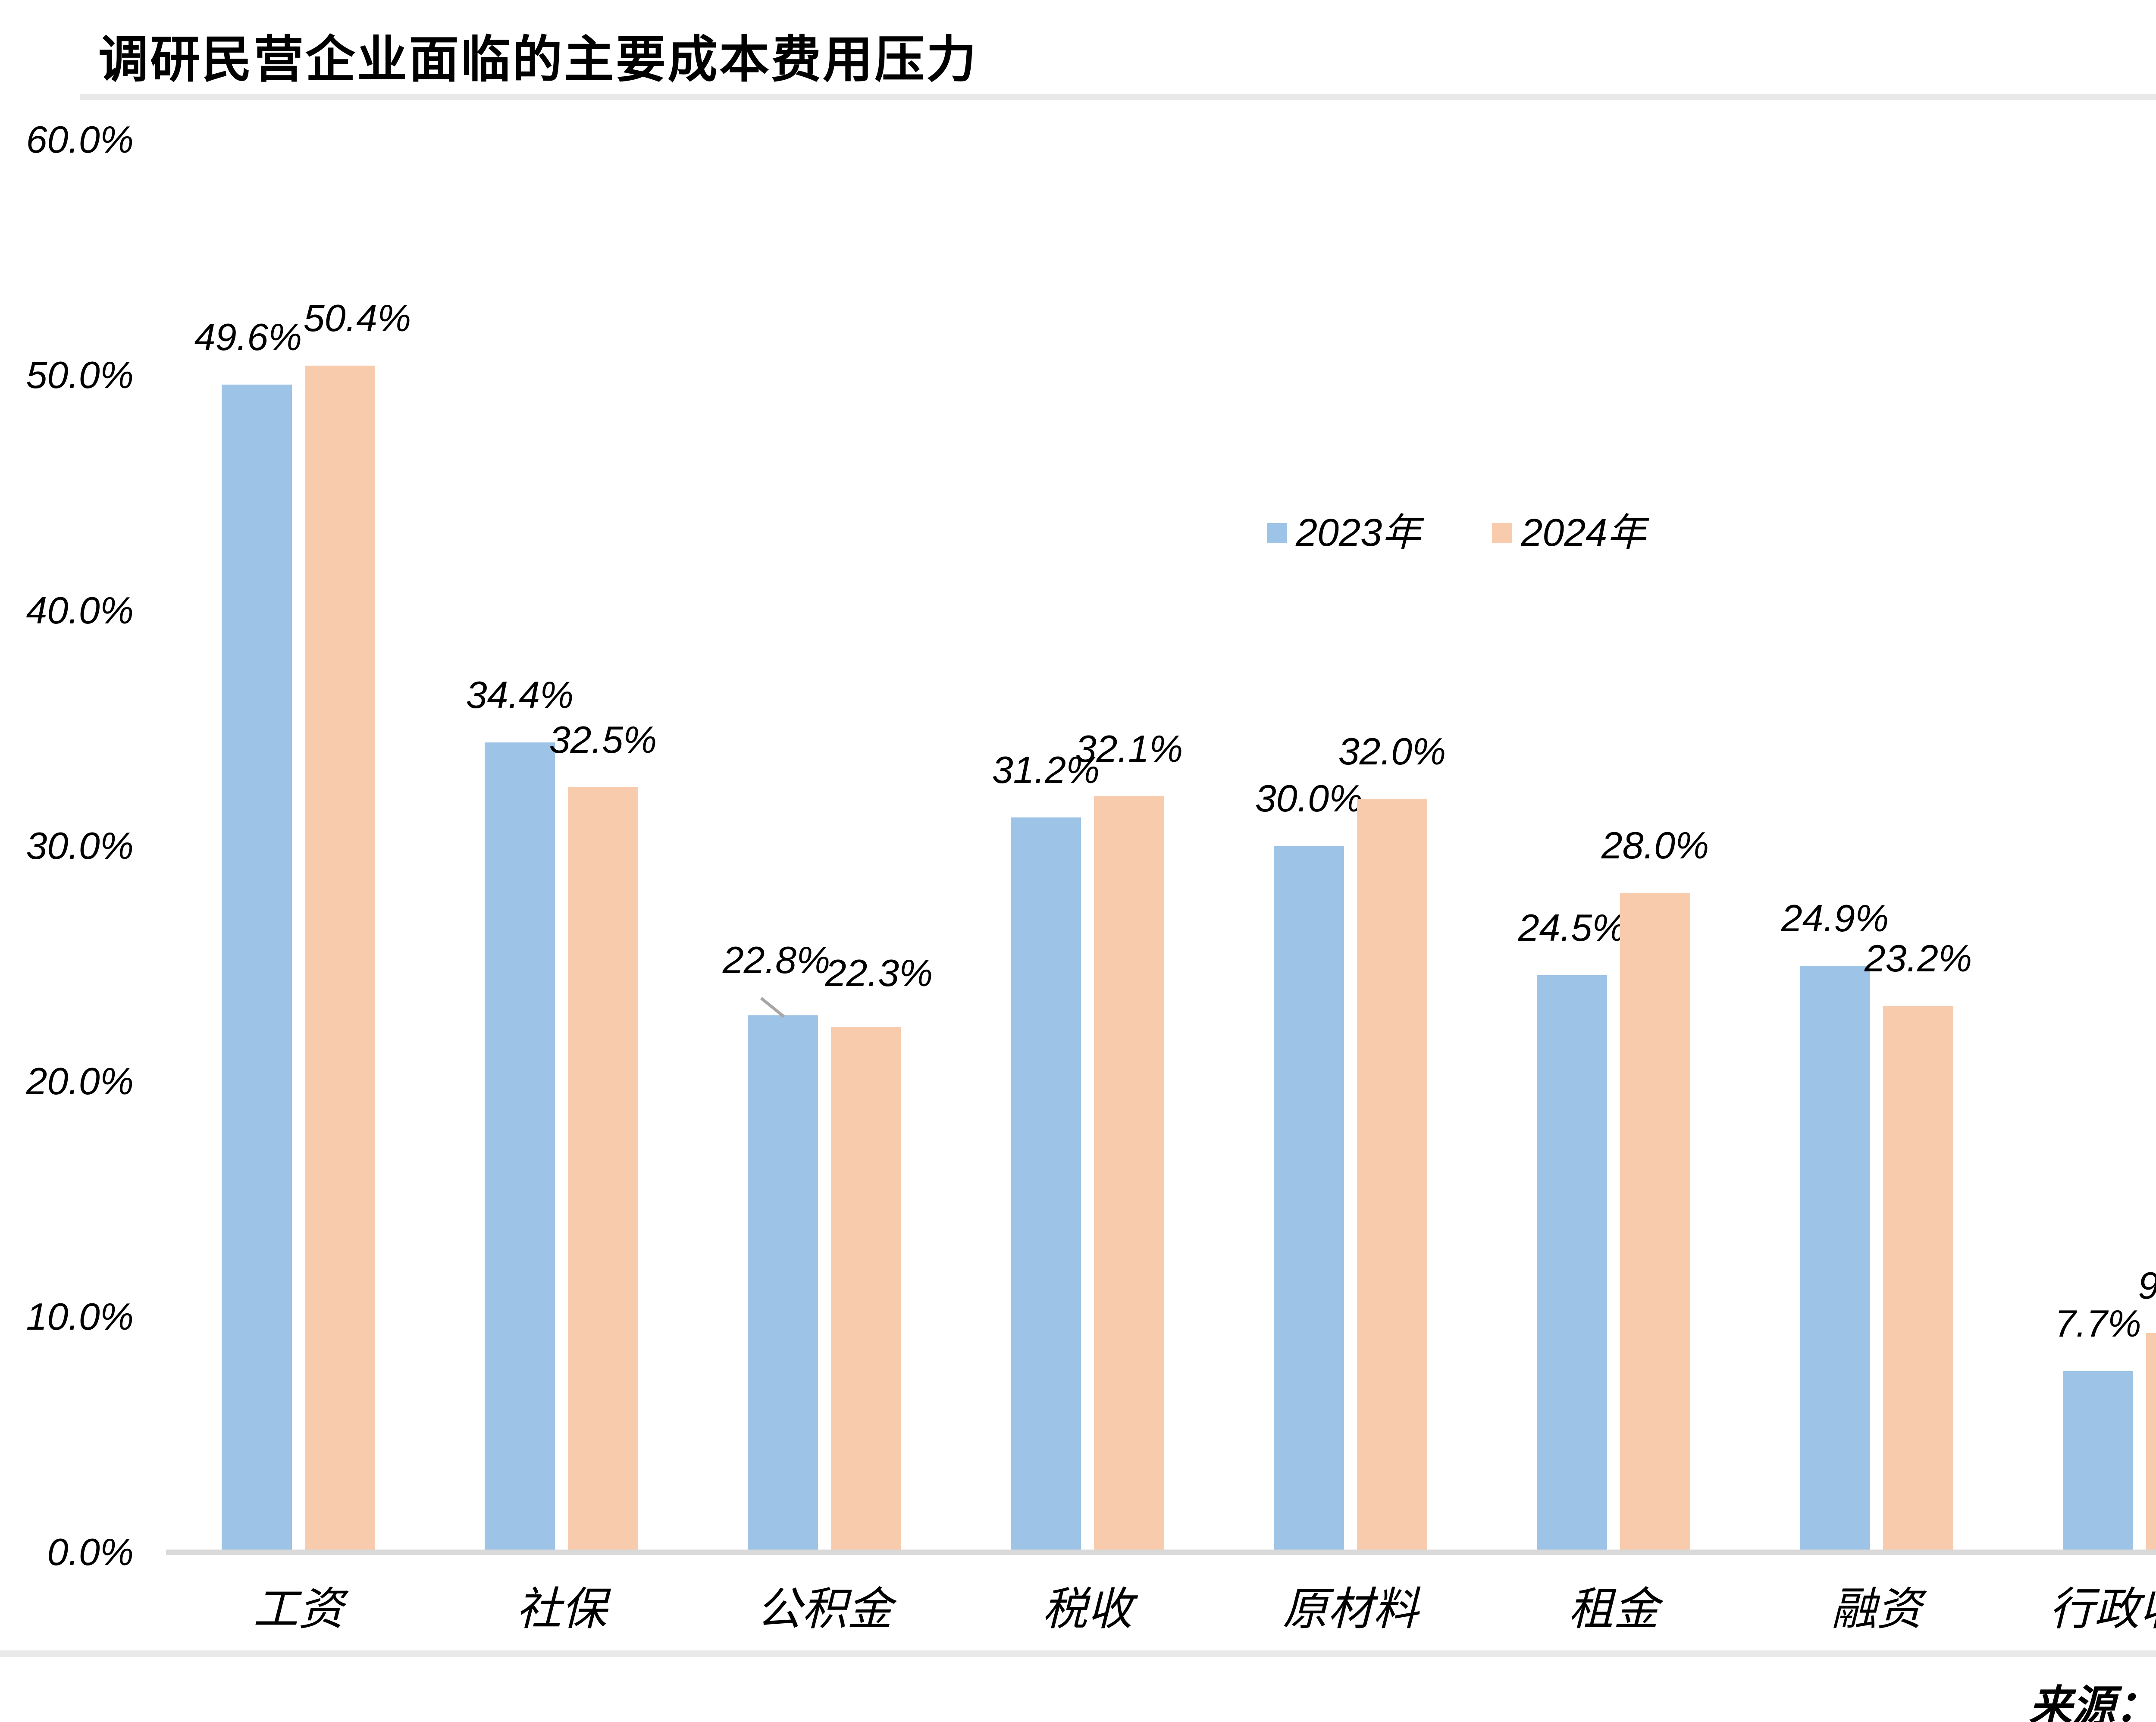 This screenshot has width=2156, height=1722. Describe the element at coordinates (1129, 748) in the screenshot. I see `value-label-2024年-税收: 32.1%` at that location.